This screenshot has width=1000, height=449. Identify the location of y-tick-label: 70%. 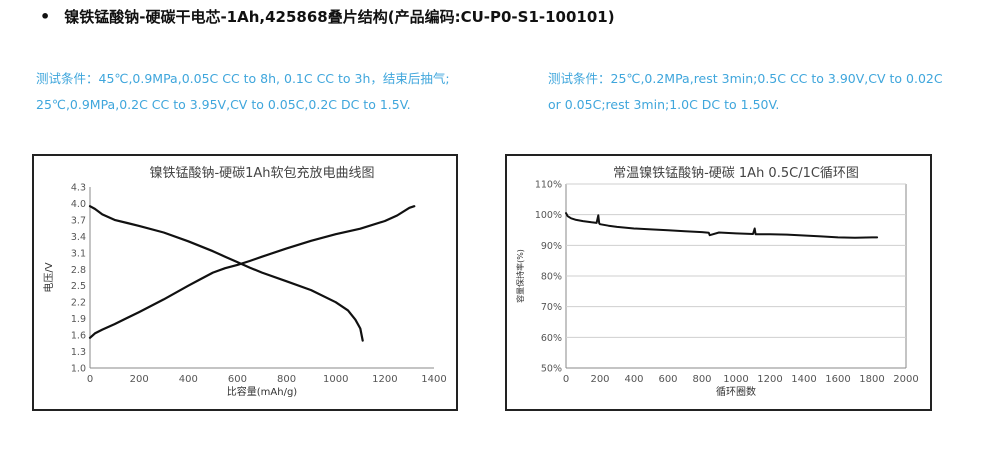
(551, 307).